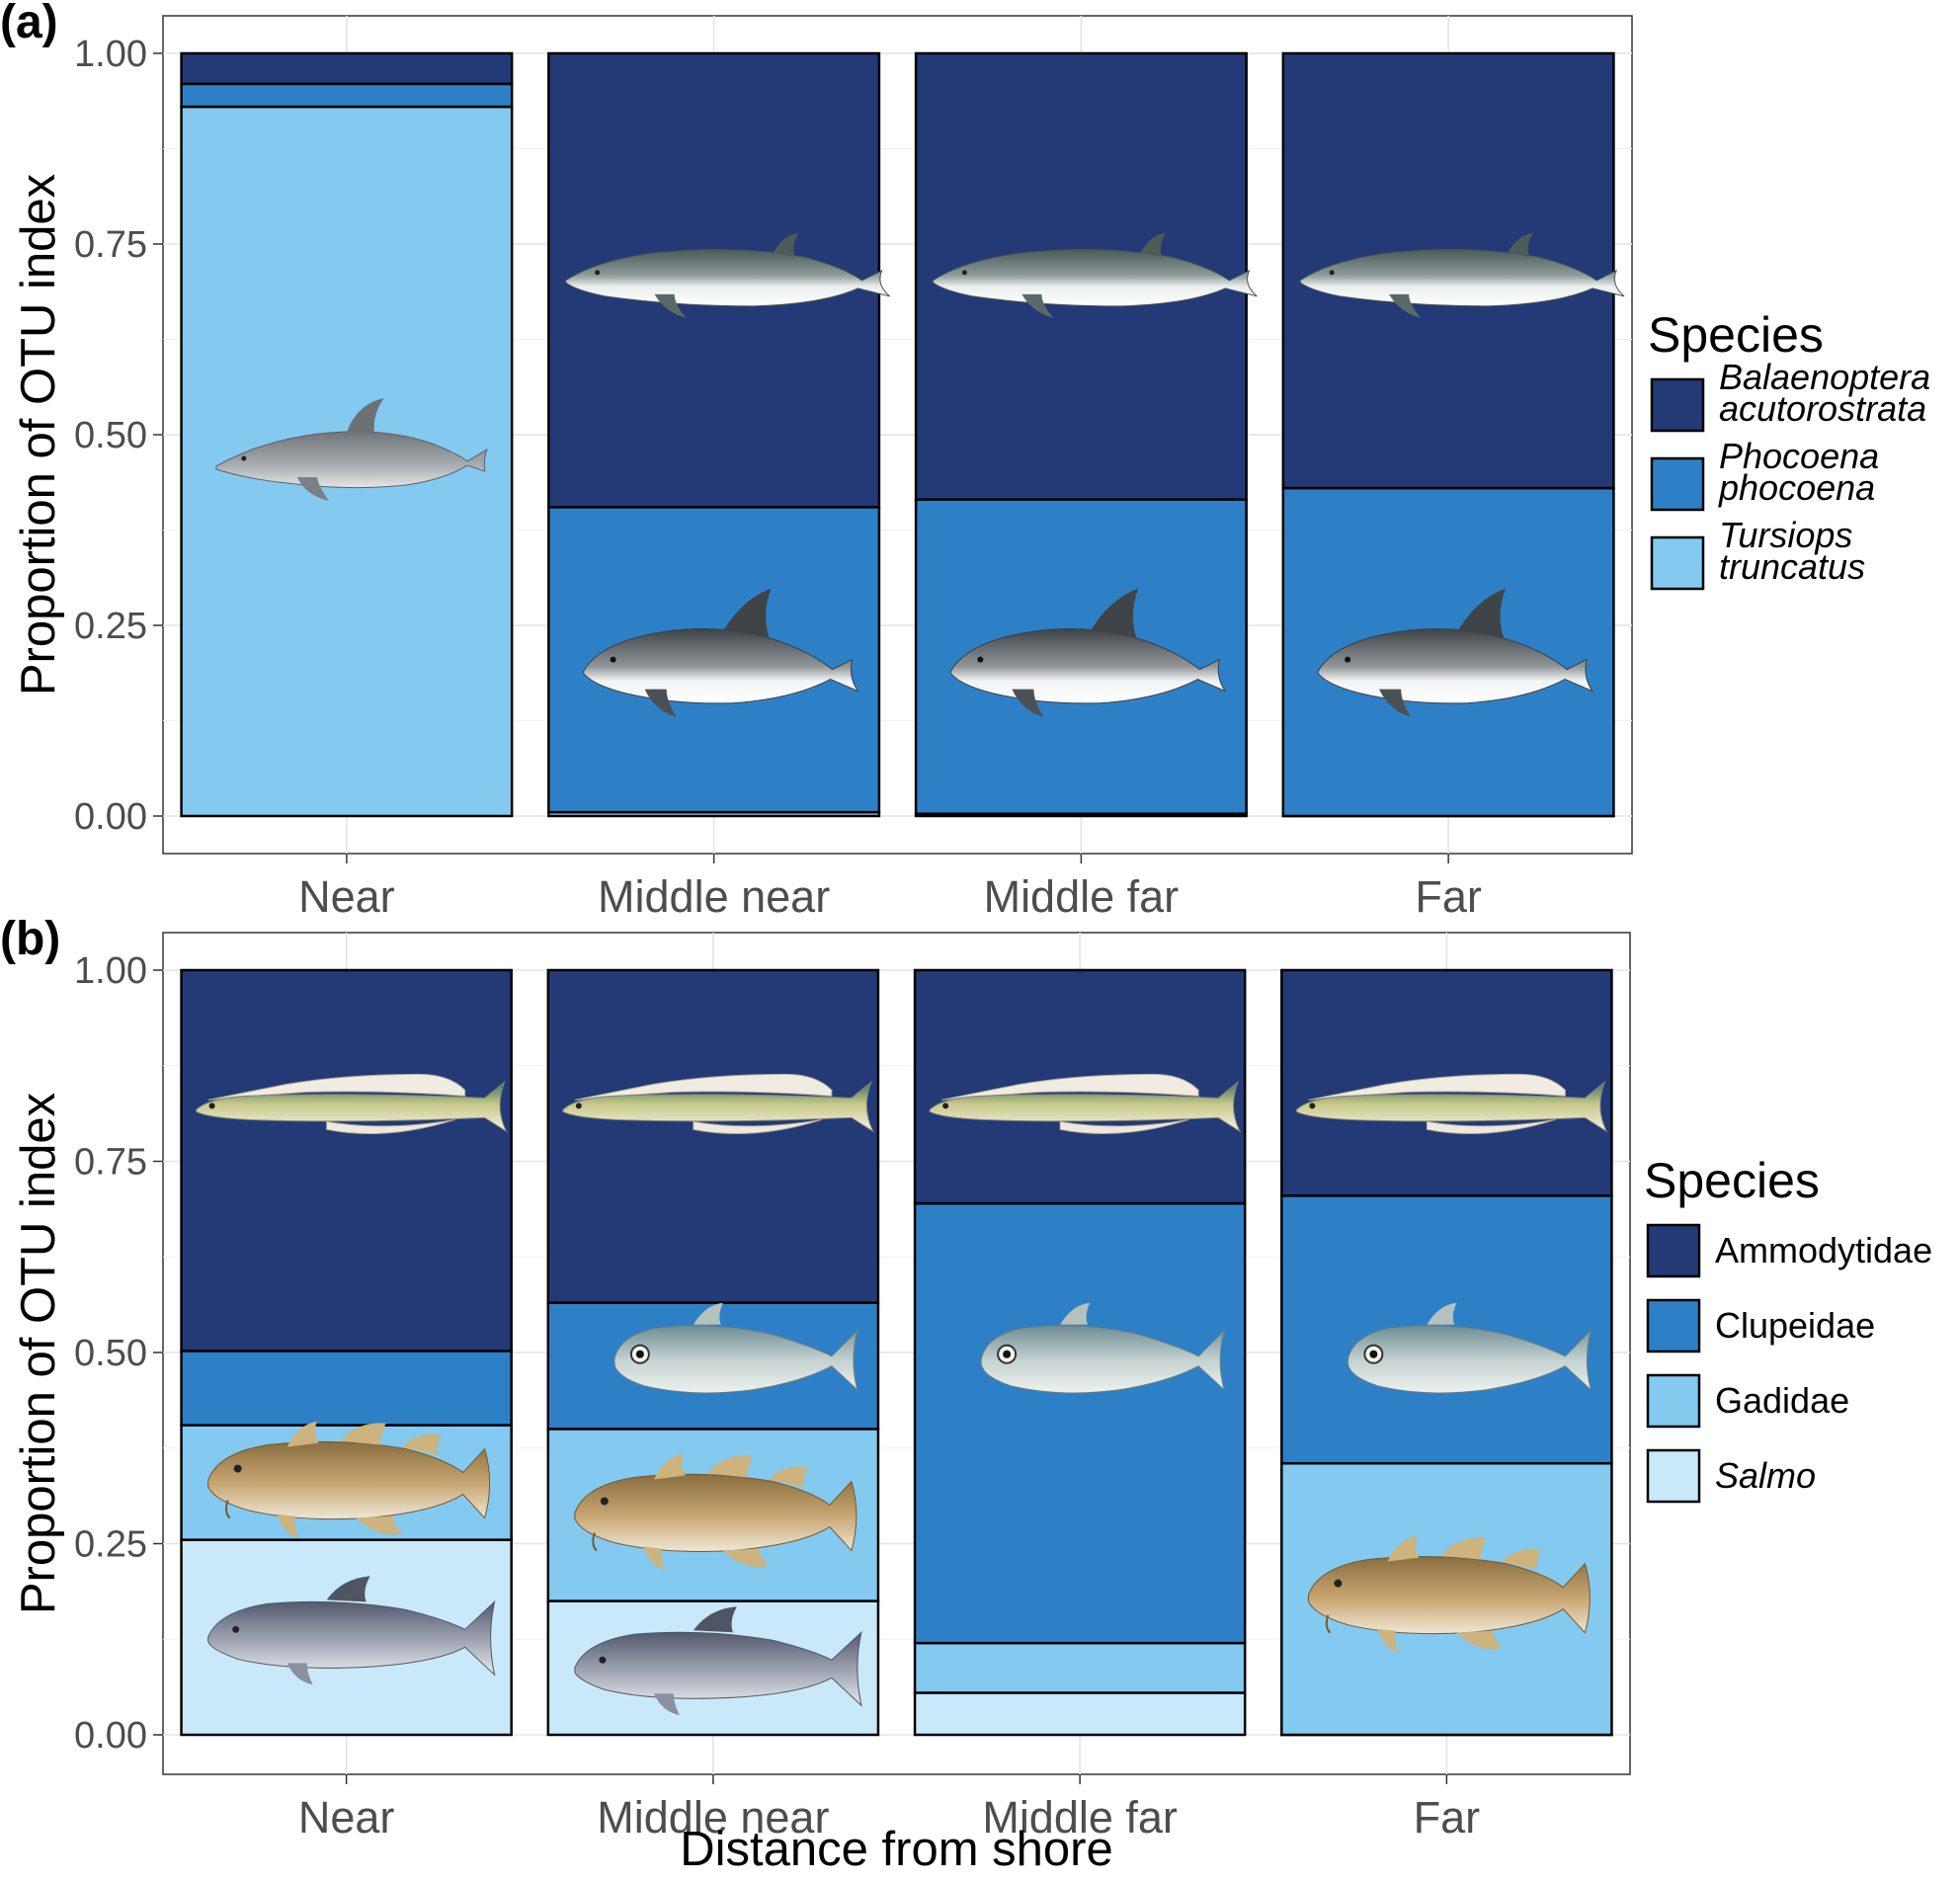 This screenshot has width=1960, height=1884. I want to click on legend: Species Ammodytidae Clupeidae Gadidae Salmo, so click(1788, 1328).